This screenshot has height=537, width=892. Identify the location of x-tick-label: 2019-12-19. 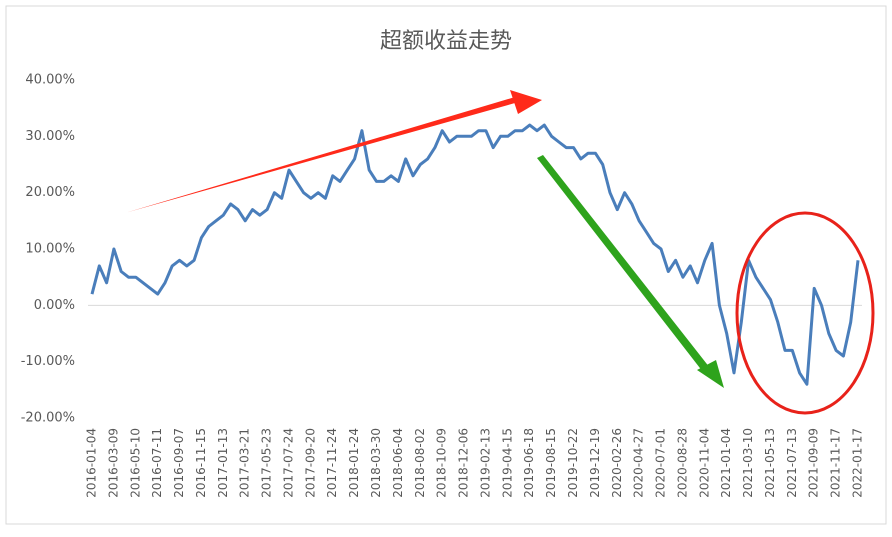
(595, 463).